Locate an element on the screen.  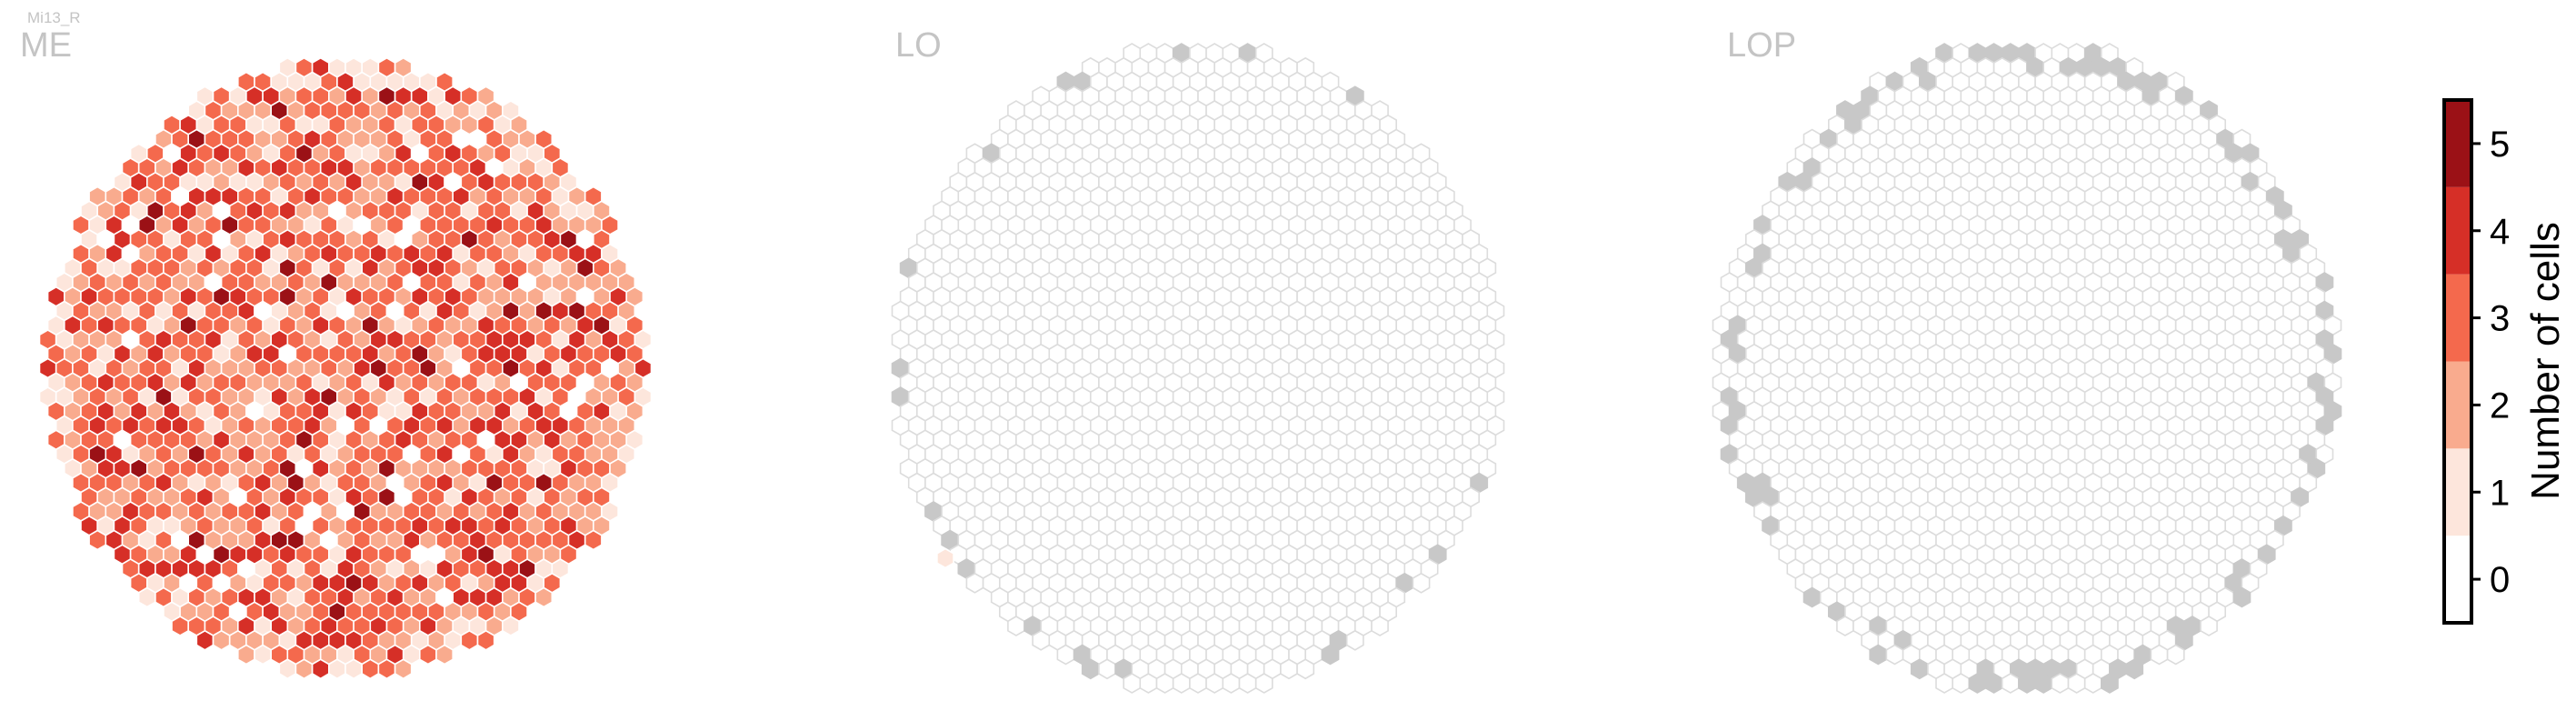
panel-title-lop: LOP is located at coordinates (1761, 45).